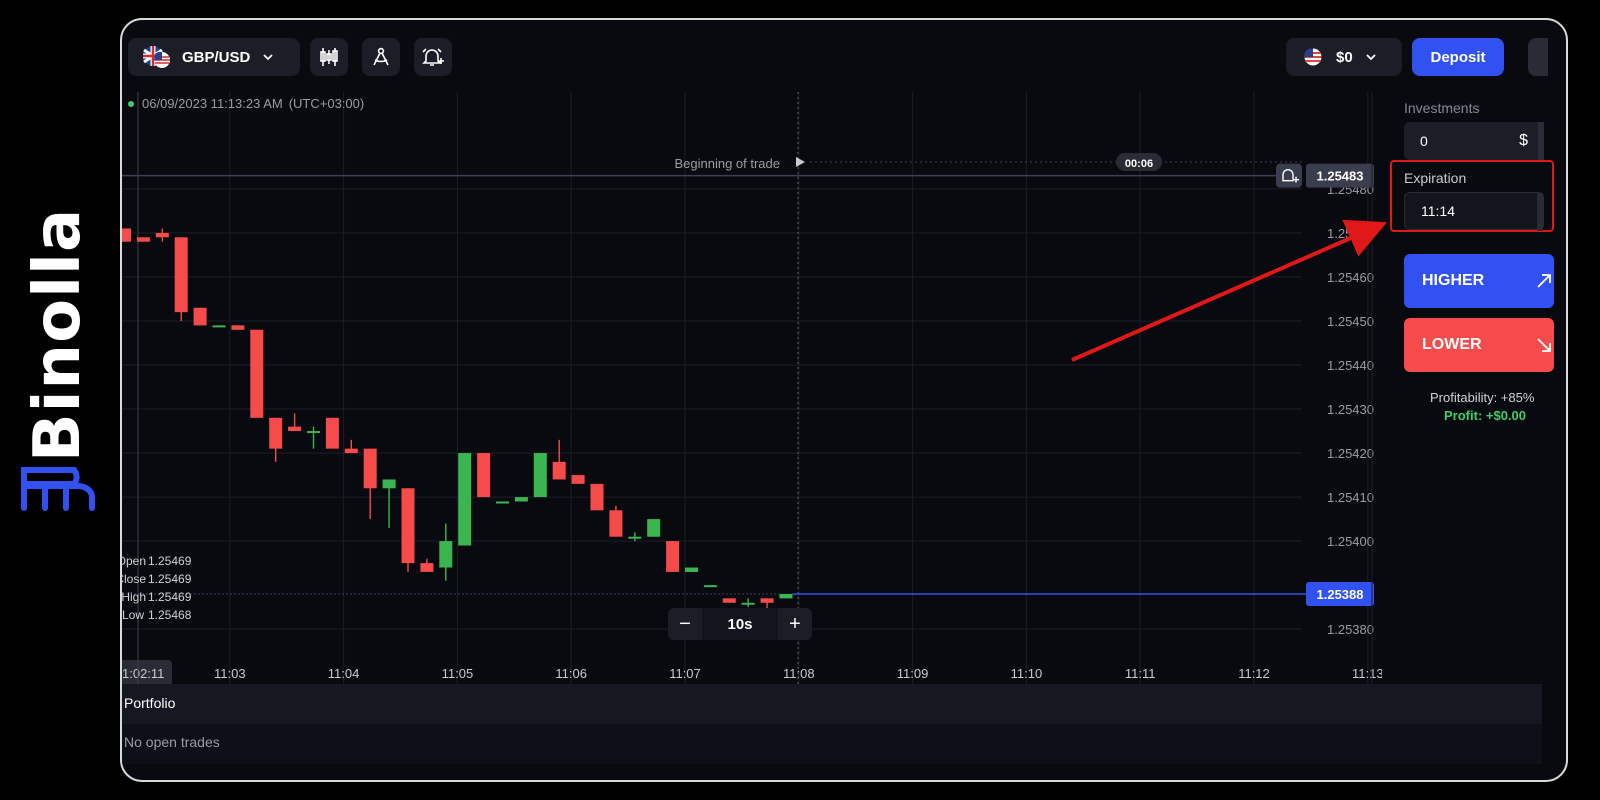 The width and height of the screenshot is (1600, 800). I want to click on profitability-text: Profitability: +85%, so click(1482, 397).